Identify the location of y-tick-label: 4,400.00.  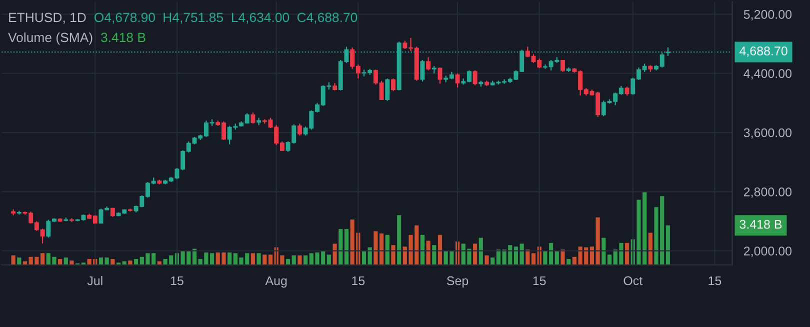
(768, 74).